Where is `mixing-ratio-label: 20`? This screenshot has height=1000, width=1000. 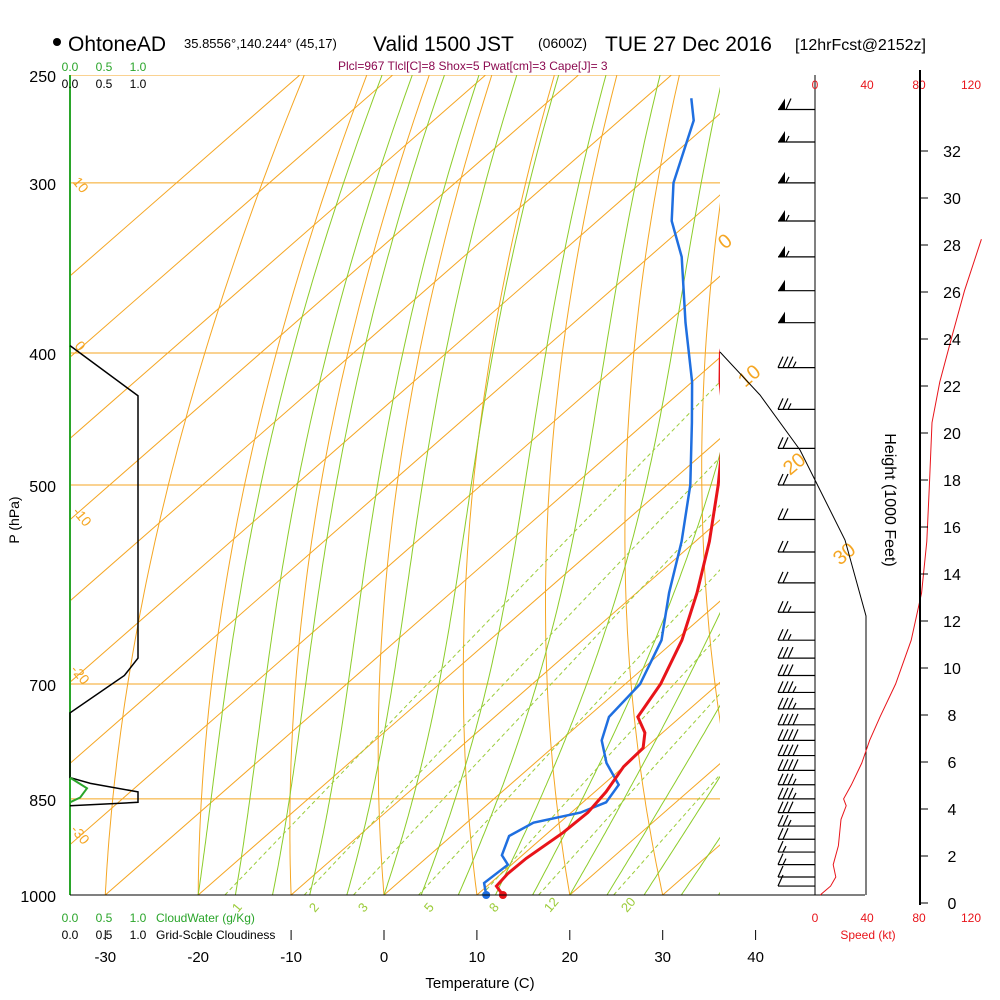 mixing-ratio-label: 20 is located at coordinates (628, 904).